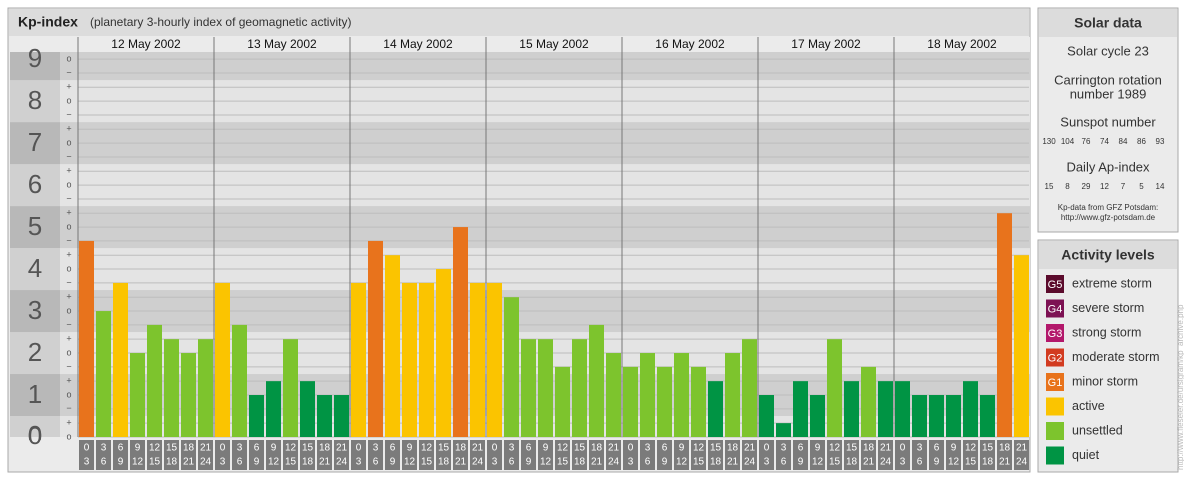 The height and width of the screenshot is (485, 1184). I want to click on x-tick-label: 24, so click(750, 462).